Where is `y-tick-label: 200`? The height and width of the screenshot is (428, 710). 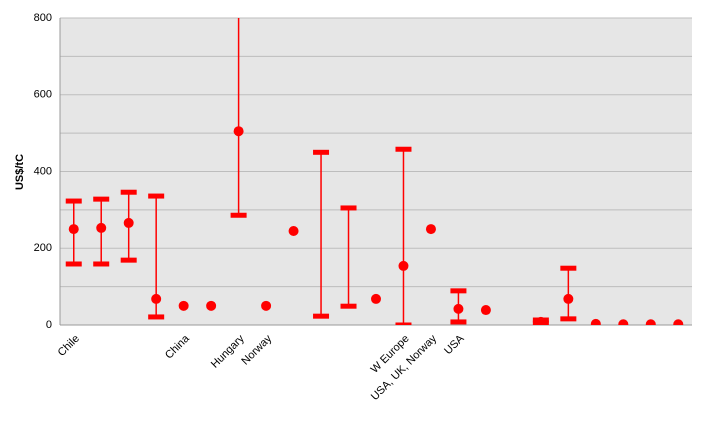 y-tick-label: 200 is located at coordinates (43, 248).